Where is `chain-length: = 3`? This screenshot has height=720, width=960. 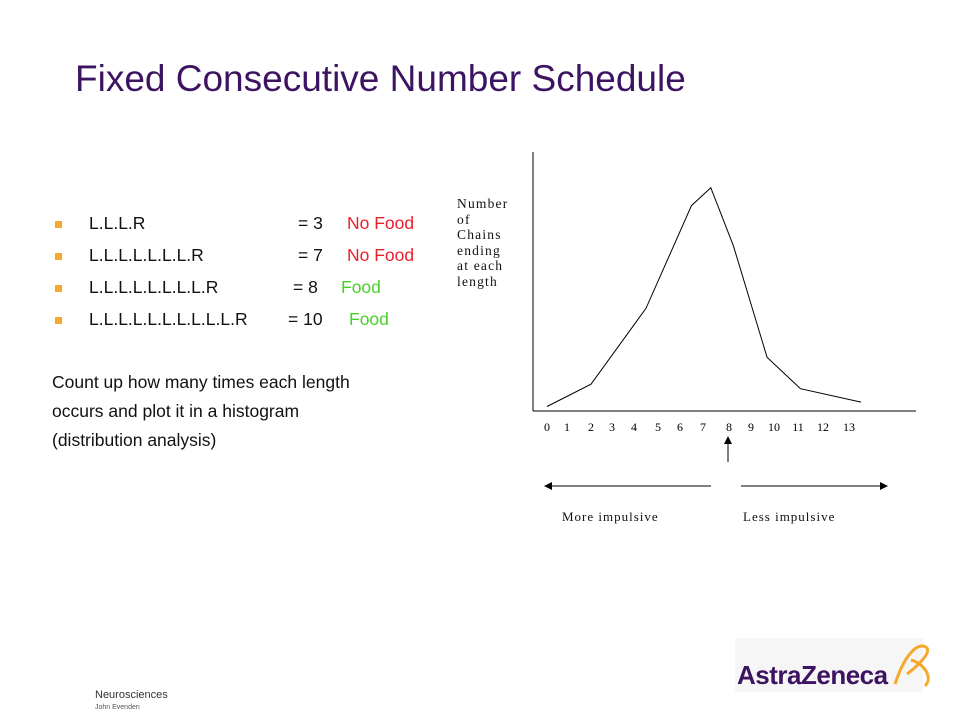 chain-length: = 3 is located at coordinates (310, 223).